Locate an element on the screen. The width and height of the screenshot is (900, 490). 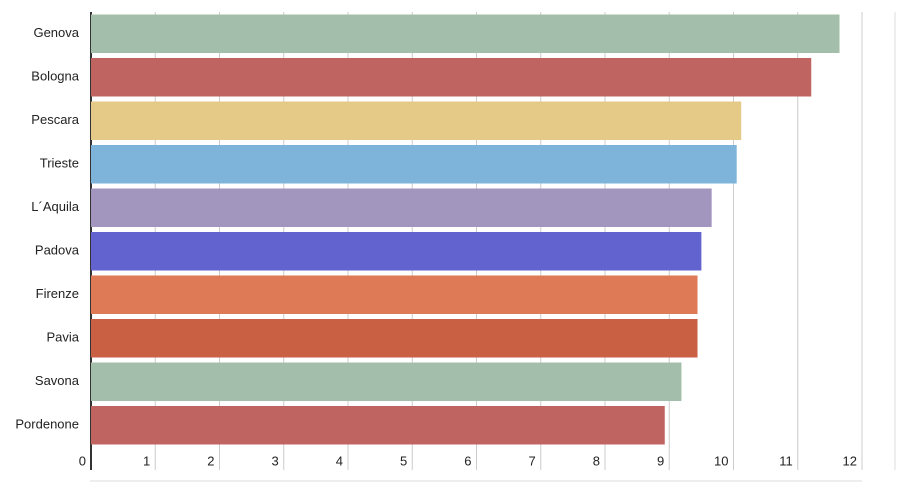
x-tick-label: 0 is located at coordinates (82, 460).